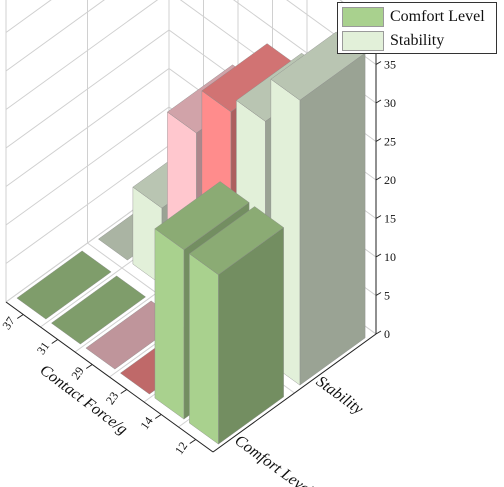  I want to click on z-tick-label: 15, so click(390, 219).